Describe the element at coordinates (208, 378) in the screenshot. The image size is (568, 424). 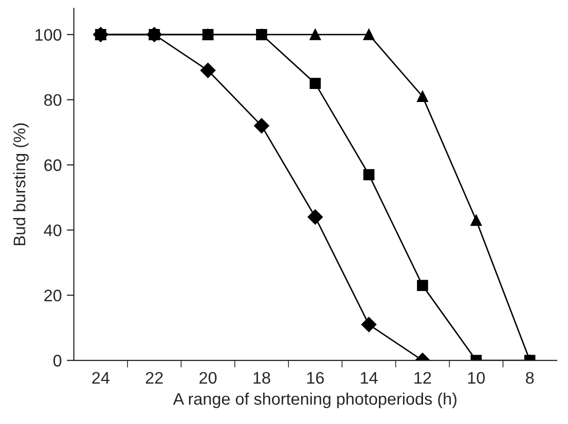
I see `x-tick-label: 20` at that location.